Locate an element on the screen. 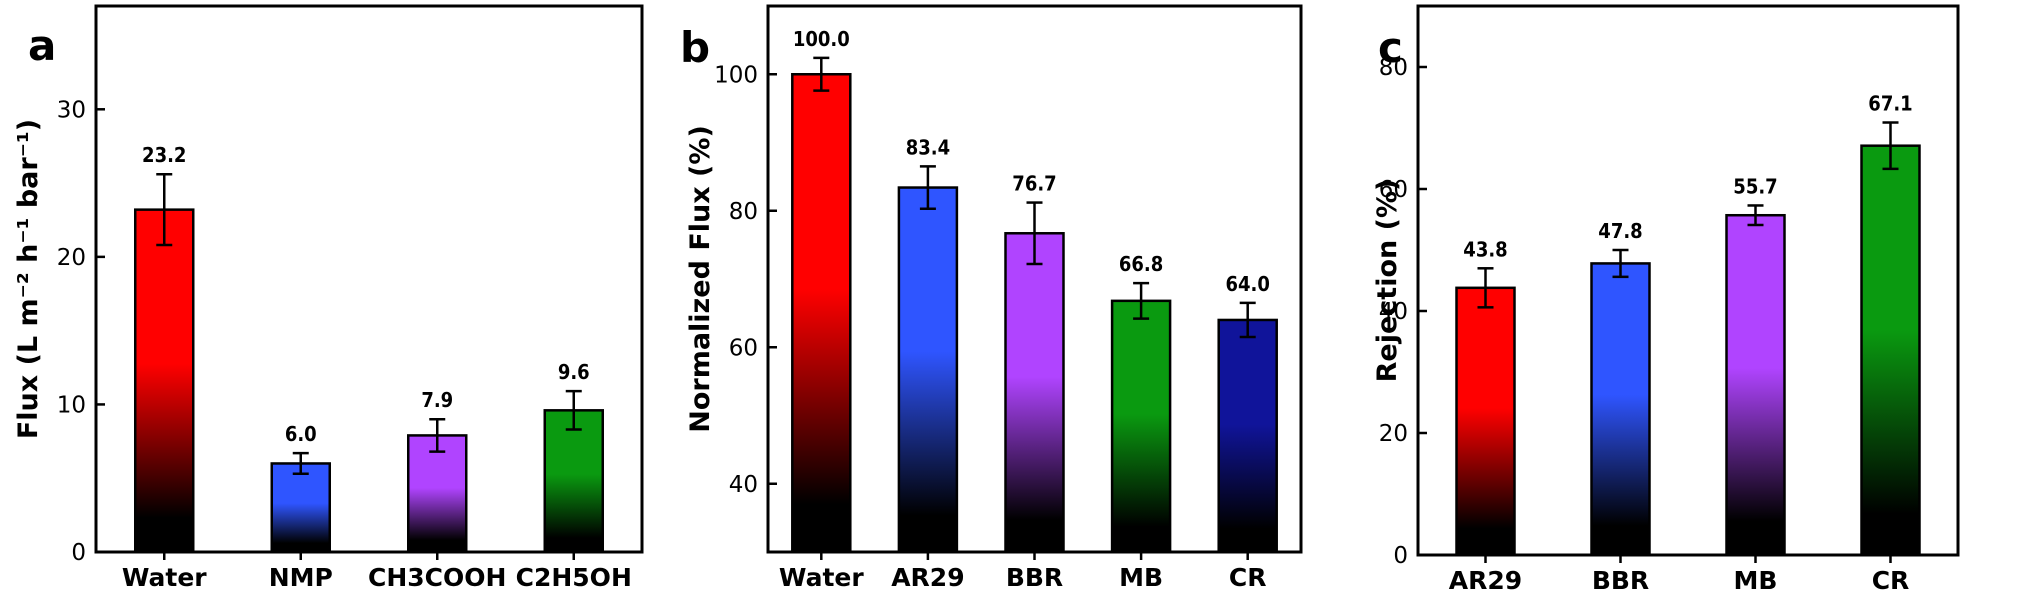 This screenshot has width=2025, height=600. data-label: 7.9 is located at coordinates (437, 400).